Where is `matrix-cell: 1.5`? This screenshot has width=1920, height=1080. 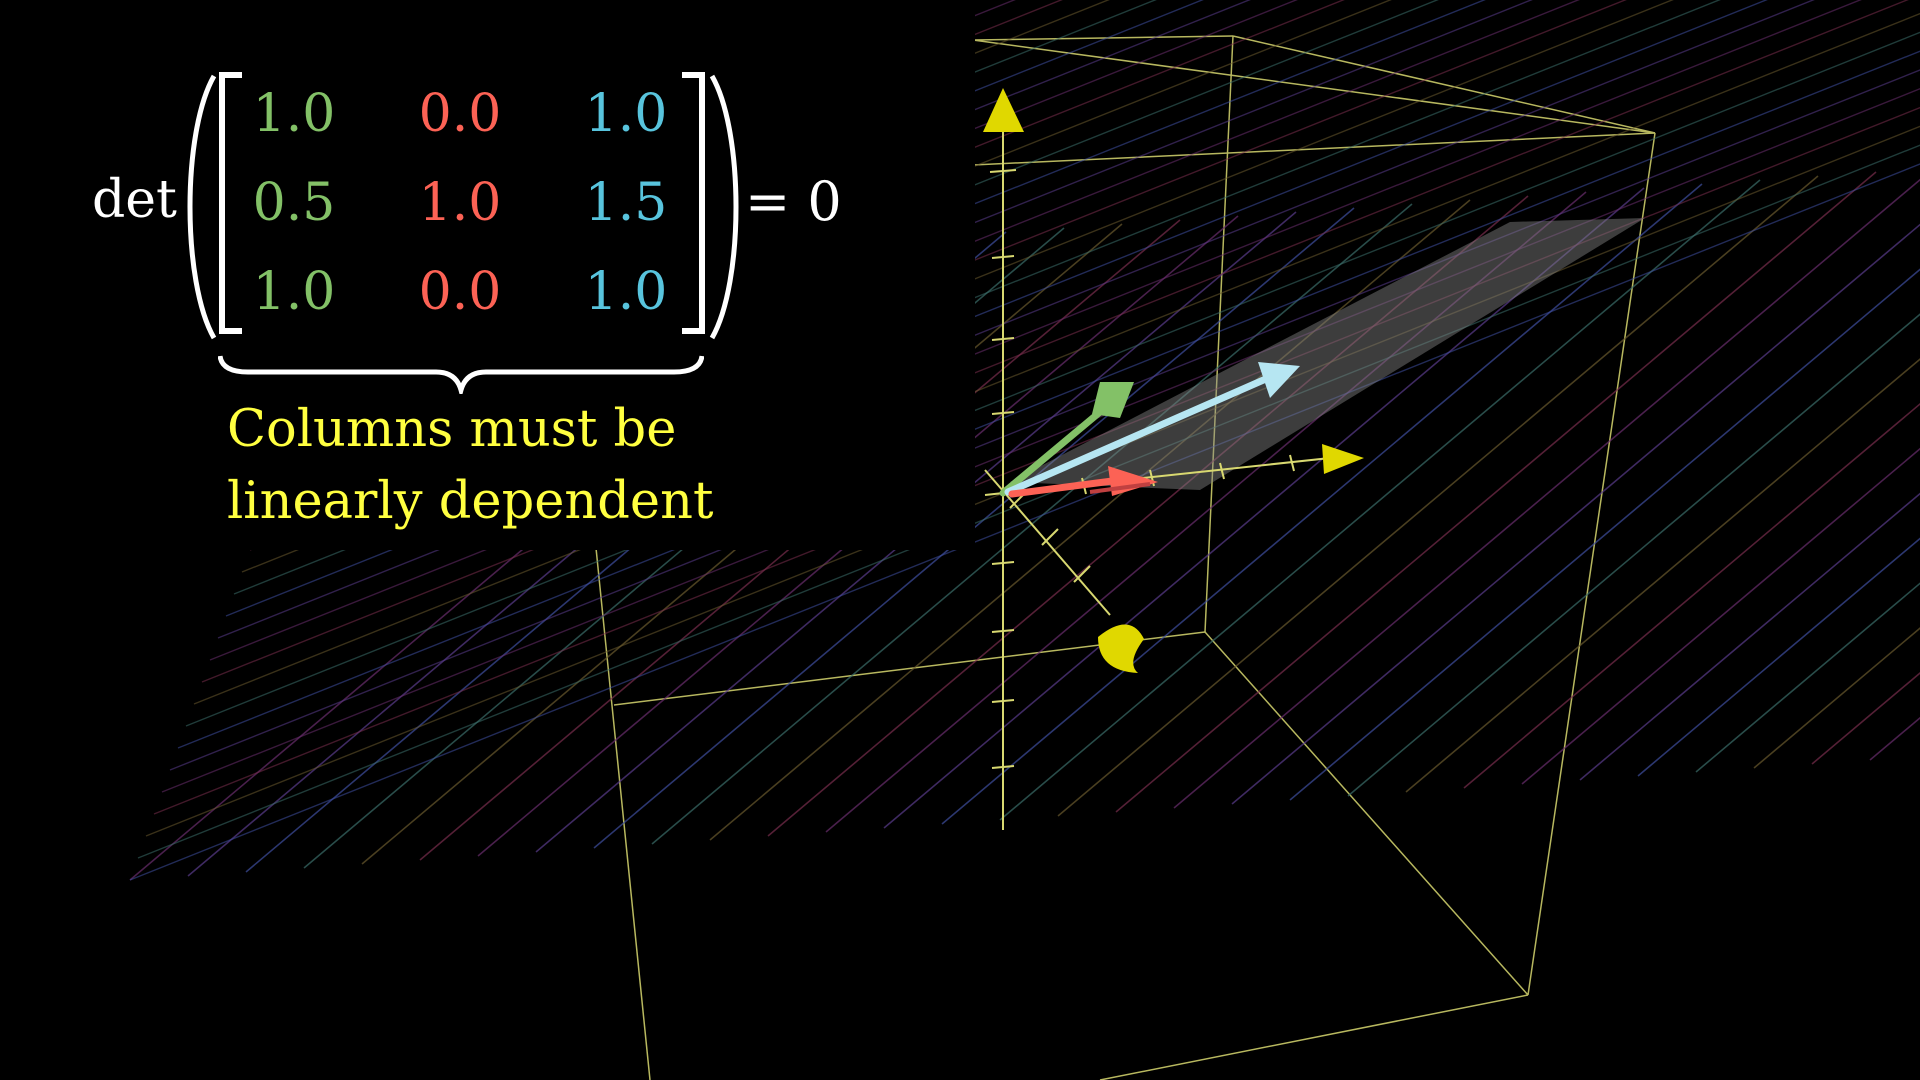 matrix-cell: 1.5 is located at coordinates (626, 203).